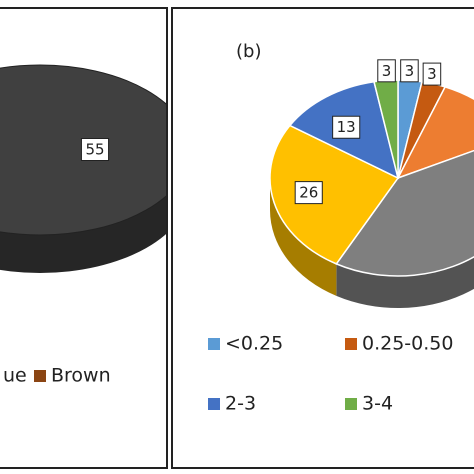 This screenshot has width=474, height=474. Describe the element at coordinates (407, 344) in the screenshot. I see `legend-label: 0.25-0.50` at that location.